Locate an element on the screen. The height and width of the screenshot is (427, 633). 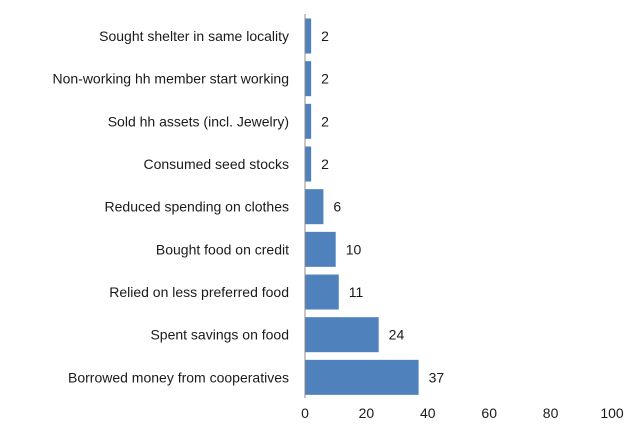
category-label: Consumed seed stocks is located at coordinates (216, 164).